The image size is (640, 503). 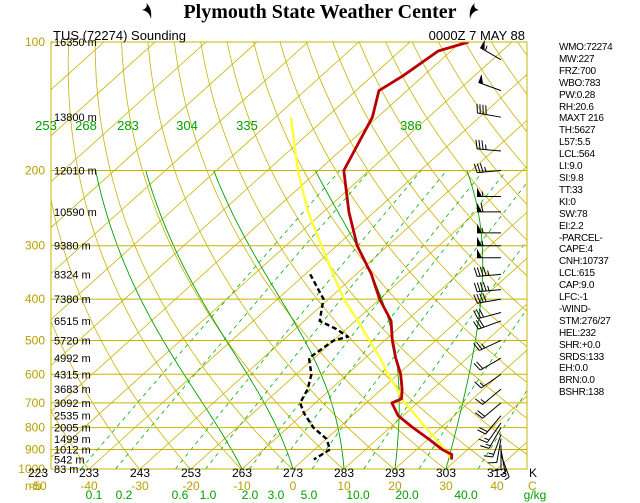 What do you see at coordinates (35, 246) in the screenshot?
I see `pressure-tick-label: 300` at bounding box center [35, 246].